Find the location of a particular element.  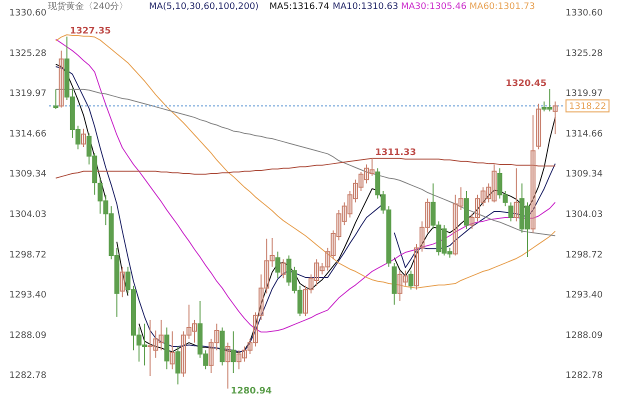

y-tick-label: 1330.60 is located at coordinates (28, 13).